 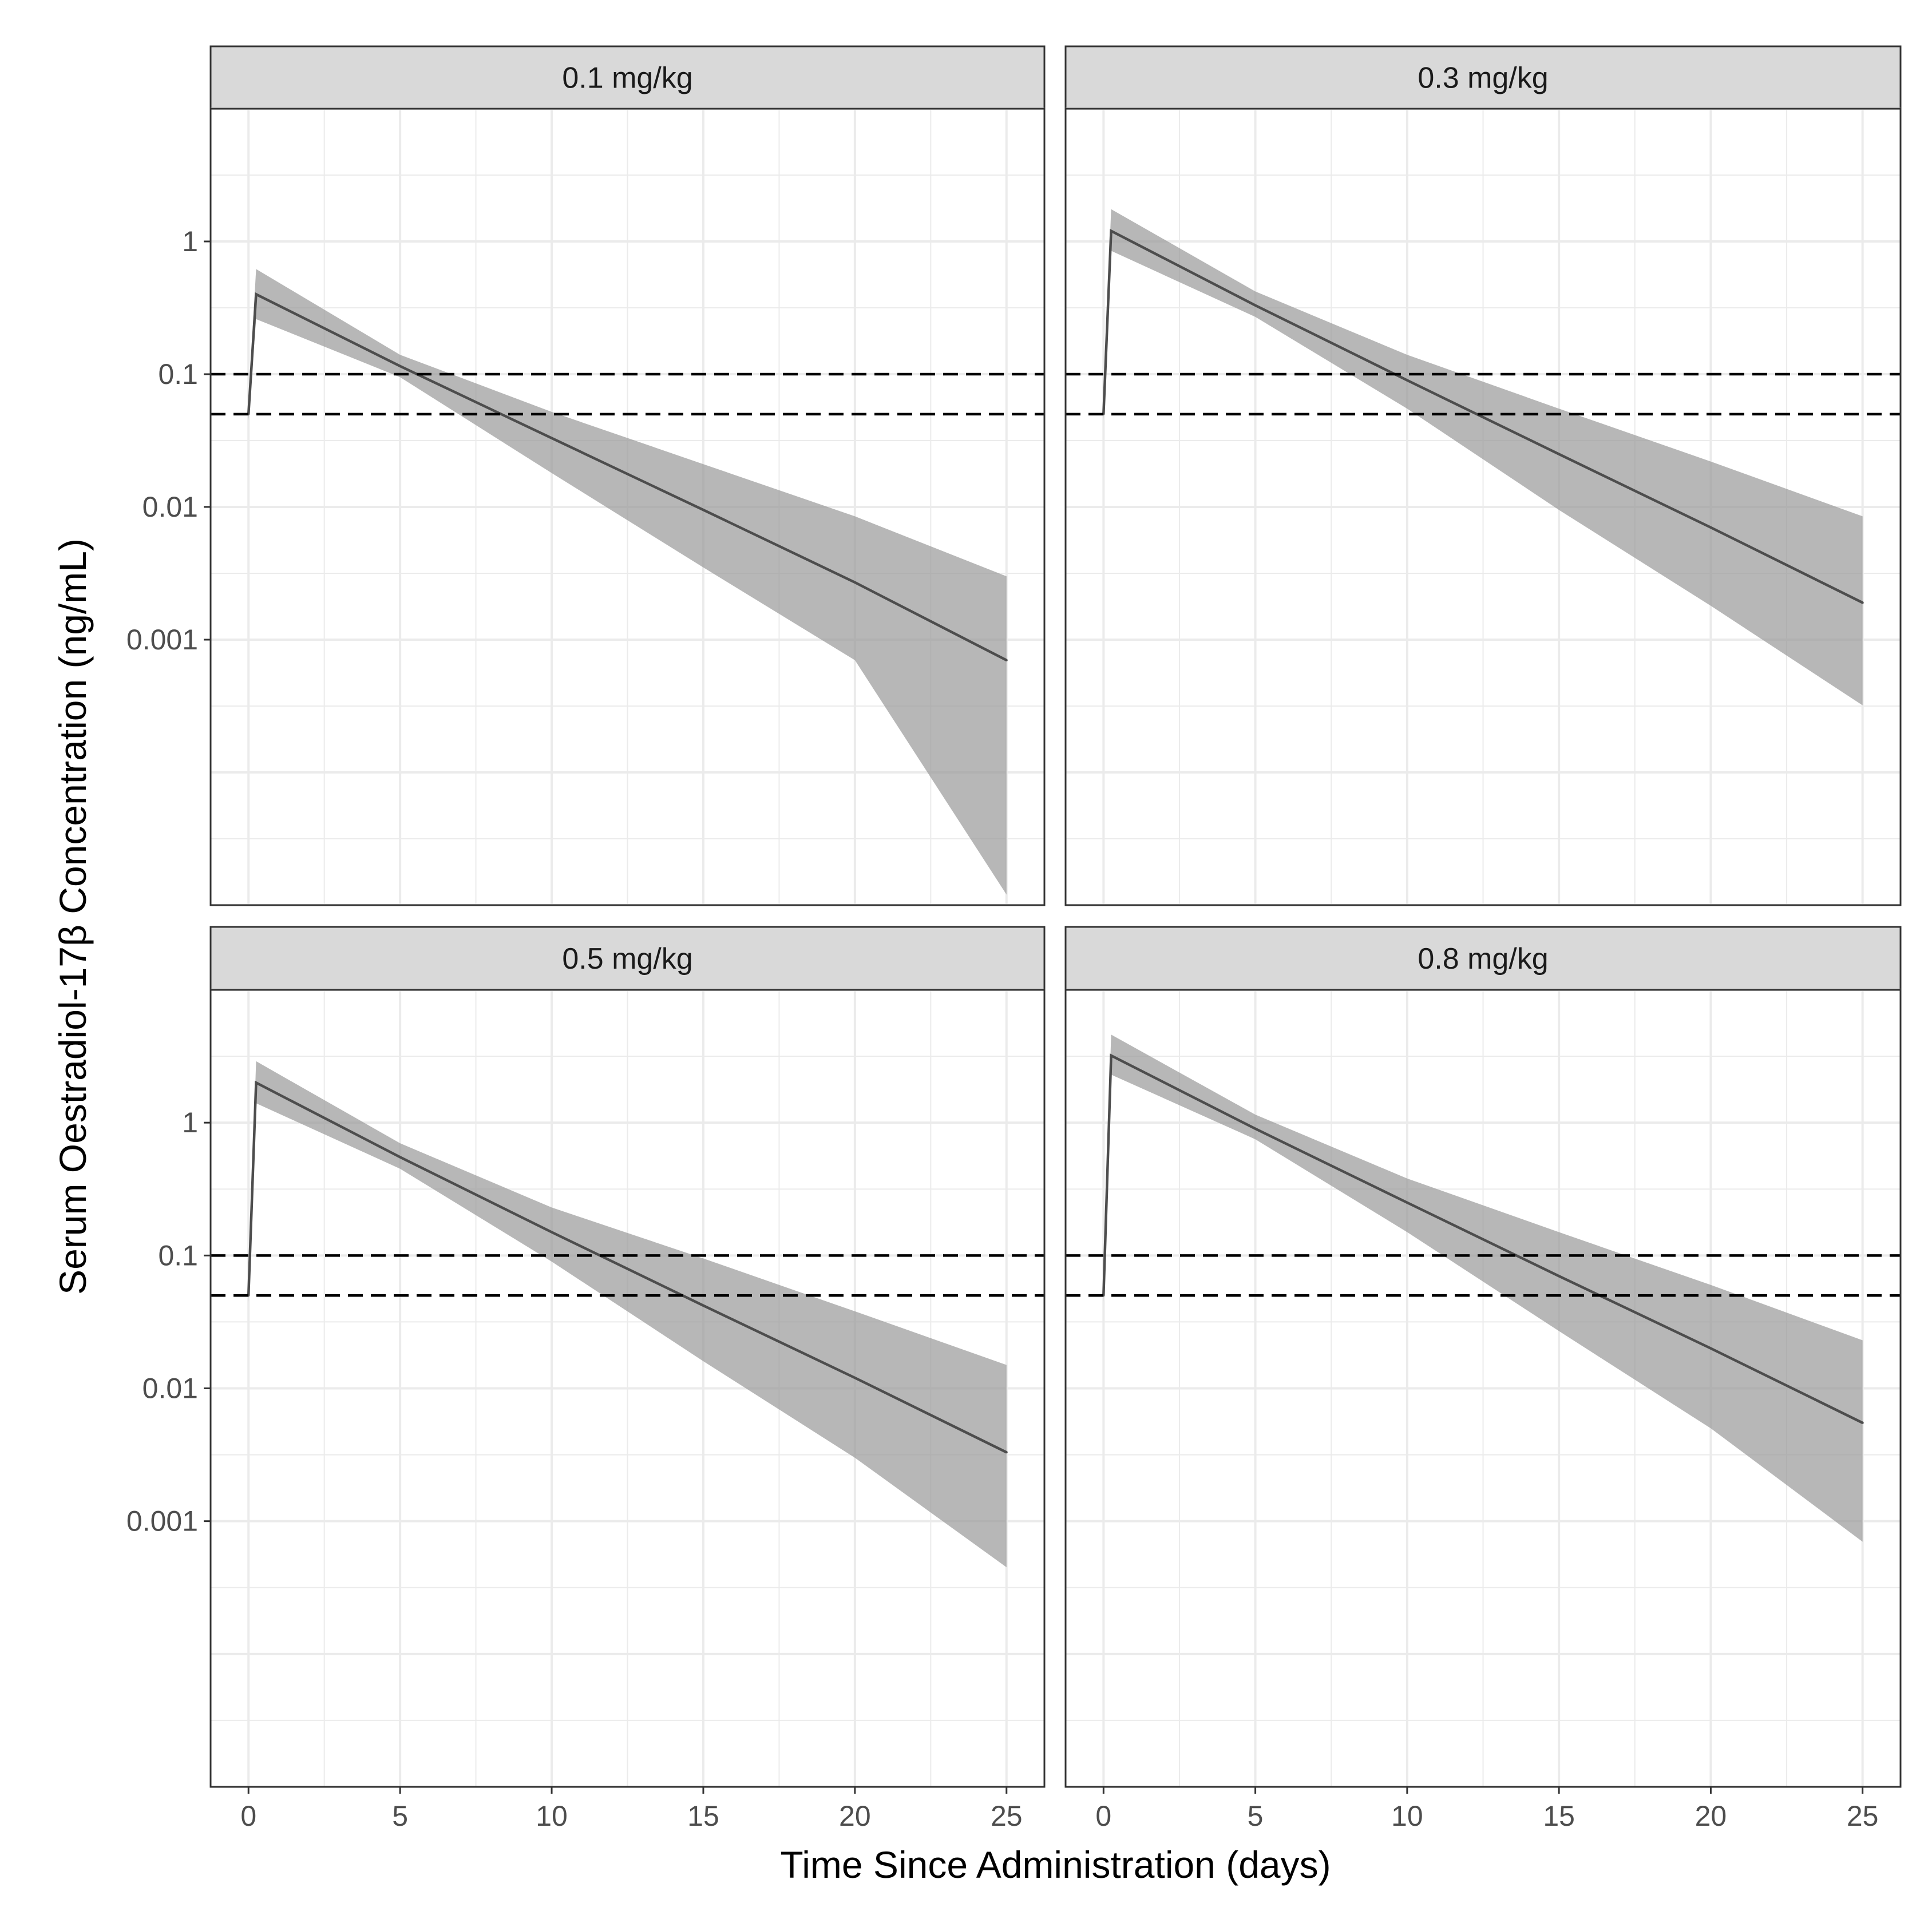 I want to click on strip-label: 0.3 mg/kg, so click(x=1483, y=78).